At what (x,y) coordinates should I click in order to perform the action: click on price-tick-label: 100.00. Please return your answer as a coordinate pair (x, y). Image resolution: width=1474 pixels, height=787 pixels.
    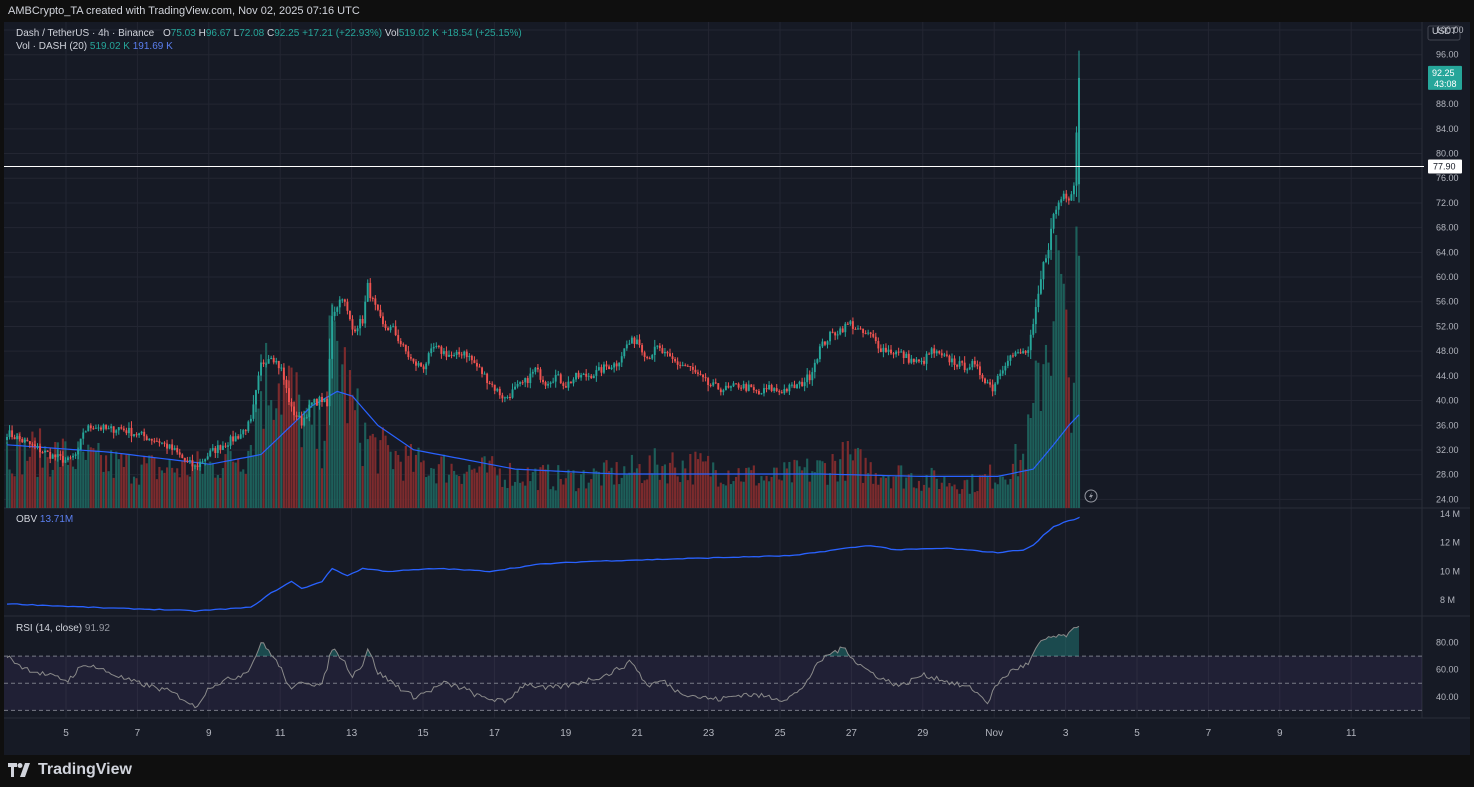
    Looking at the image, I should click on (1450, 30).